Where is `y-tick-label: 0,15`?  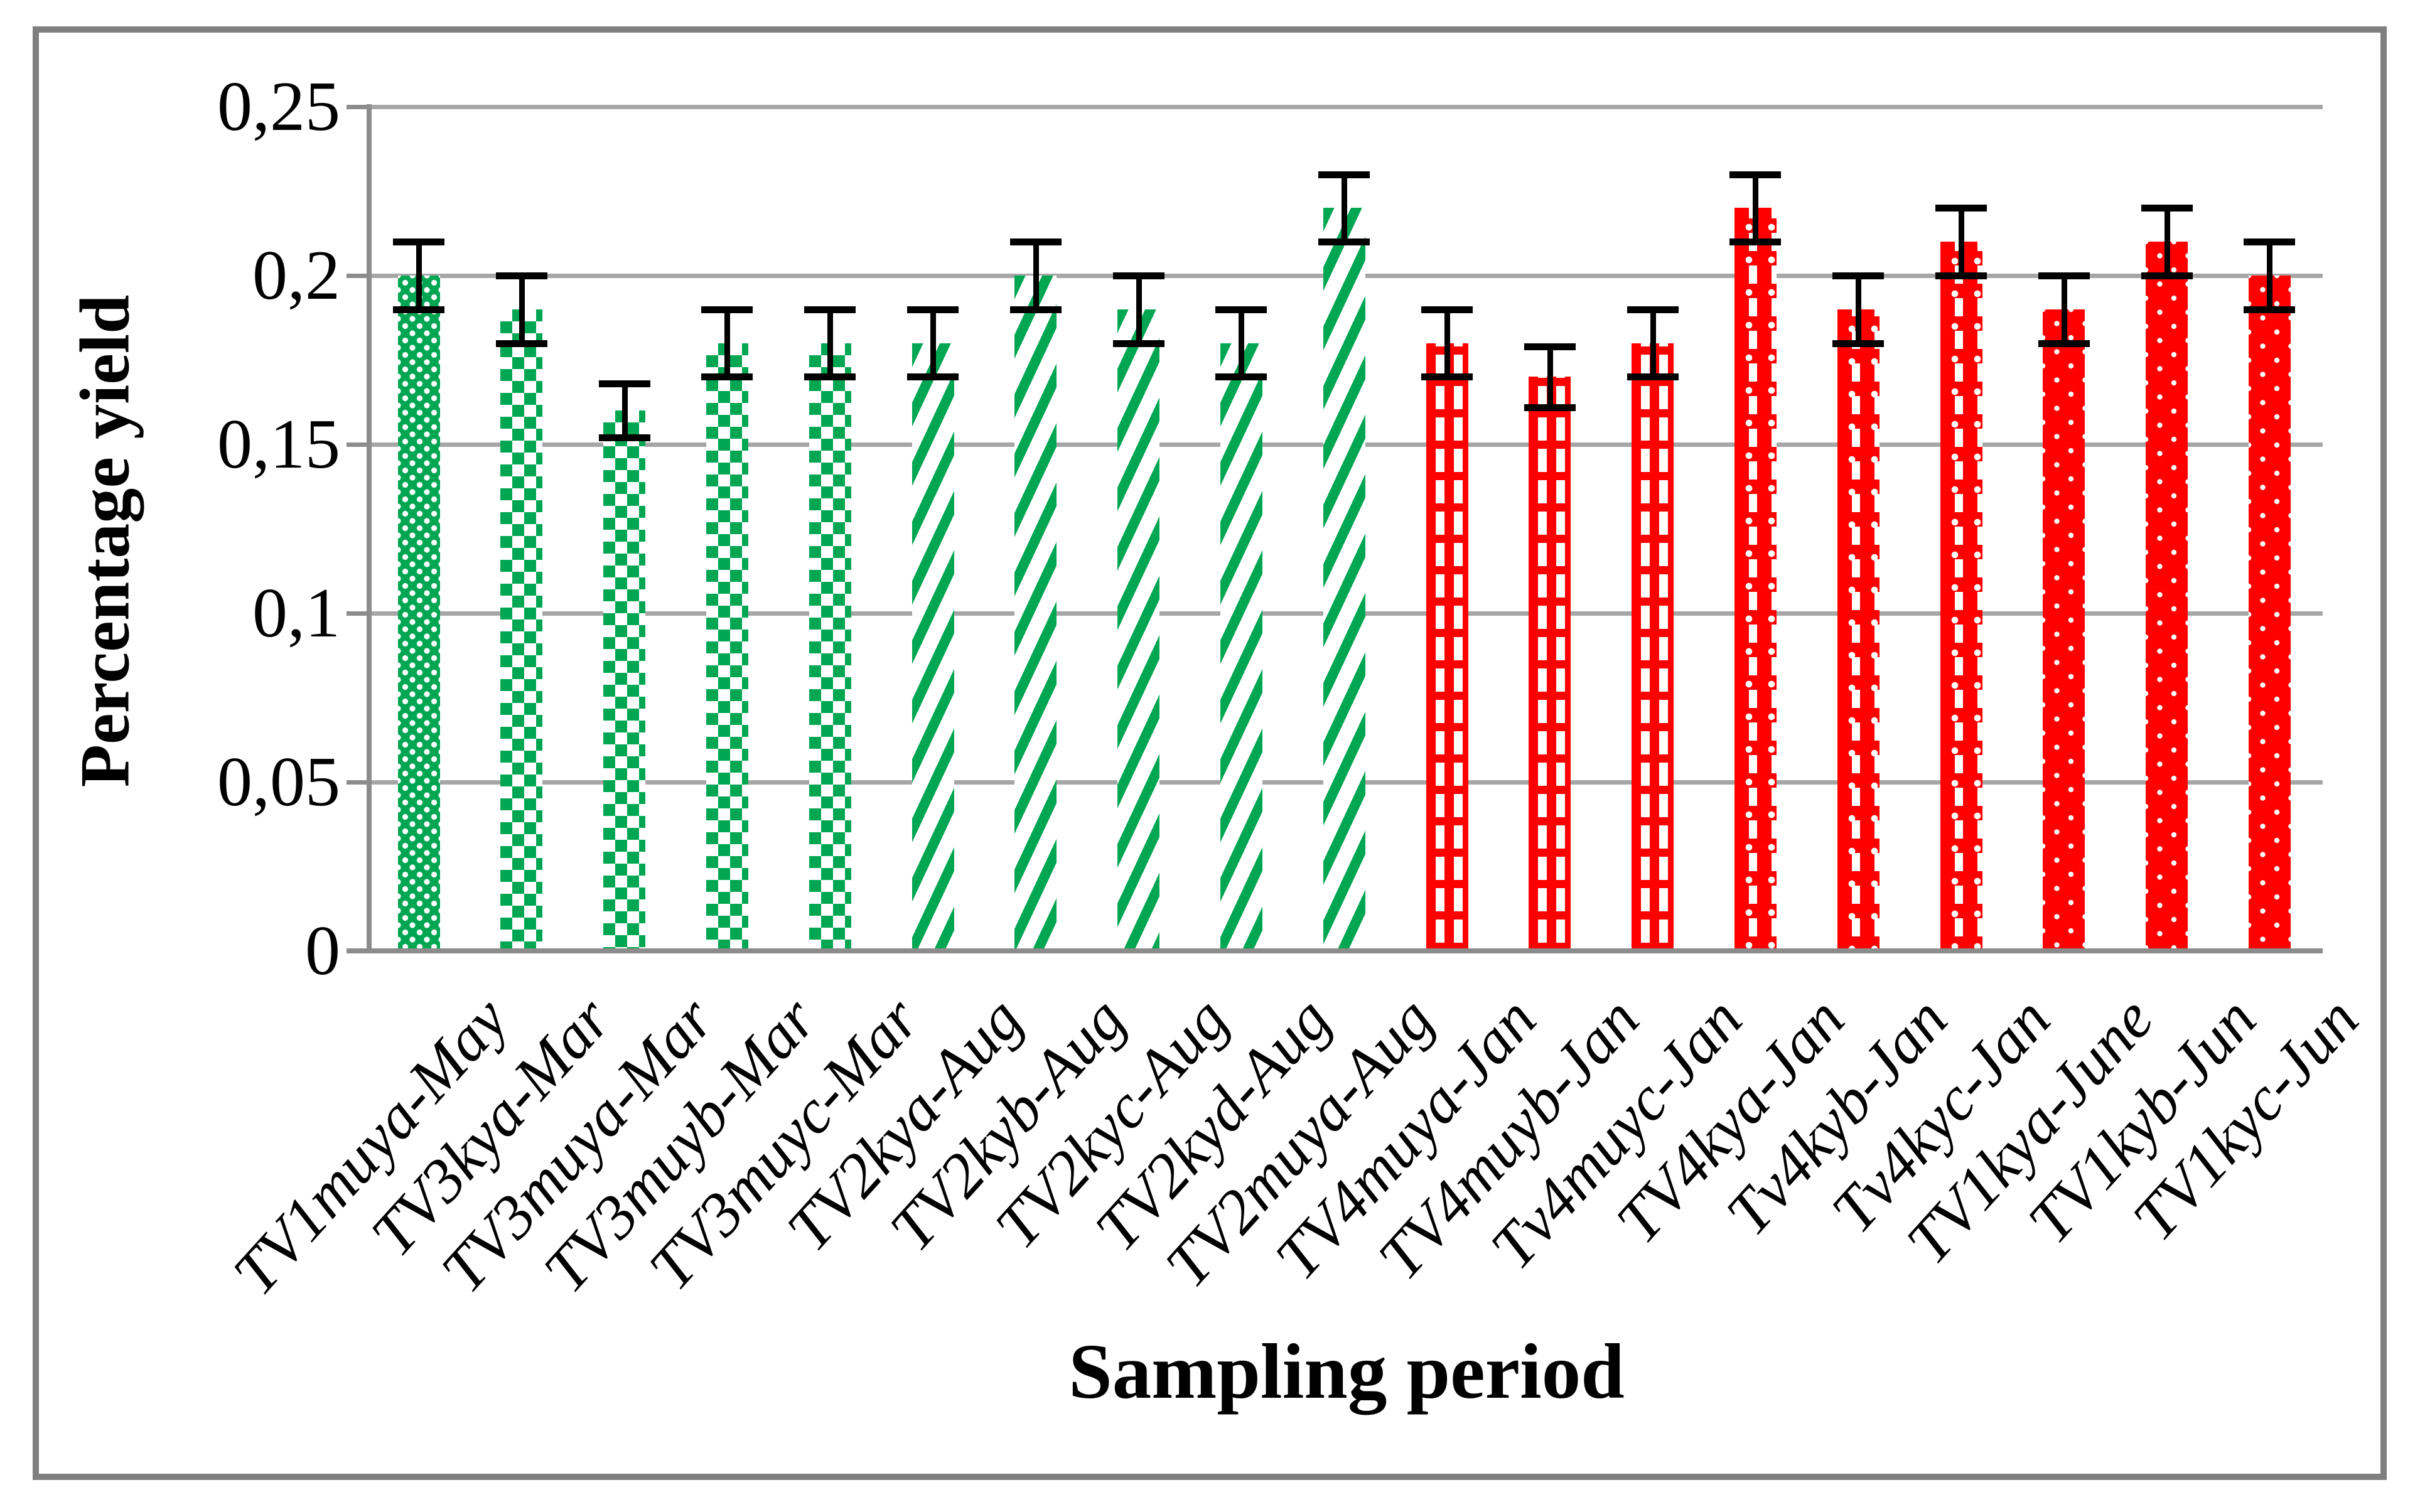 y-tick-label: 0,15 is located at coordinates (278, 444).